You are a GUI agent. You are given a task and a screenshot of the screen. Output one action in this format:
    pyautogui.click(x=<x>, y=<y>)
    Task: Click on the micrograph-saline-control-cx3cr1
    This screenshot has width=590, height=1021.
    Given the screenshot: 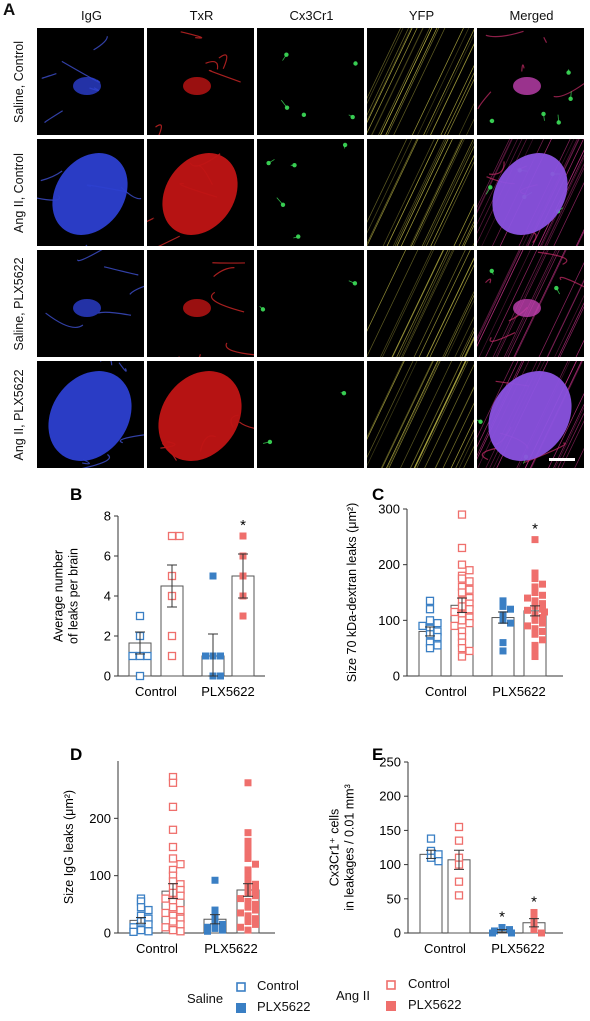 What is the action you would take?
    pyautogui.click(x=310, y=81)
    